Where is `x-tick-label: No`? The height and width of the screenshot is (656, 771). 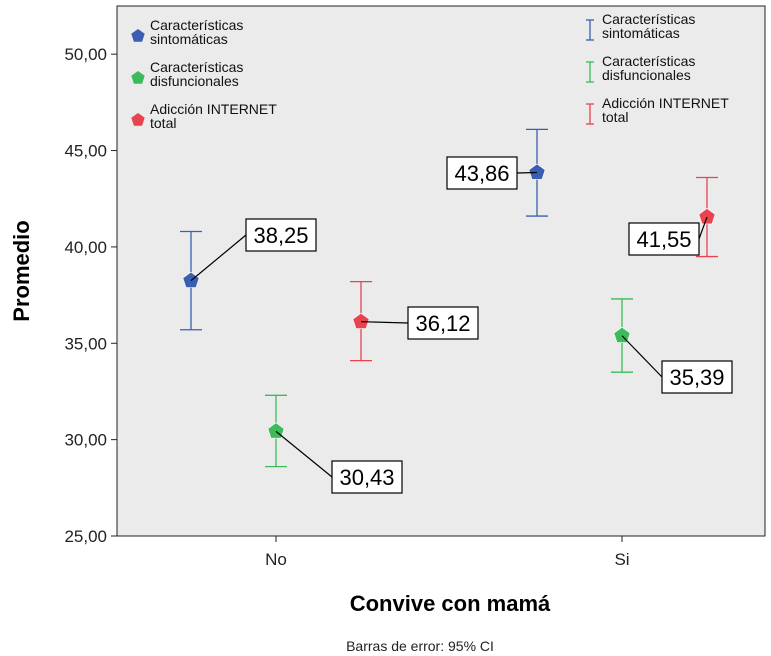 x-tick-label: No is located at coordinates (276, 559).